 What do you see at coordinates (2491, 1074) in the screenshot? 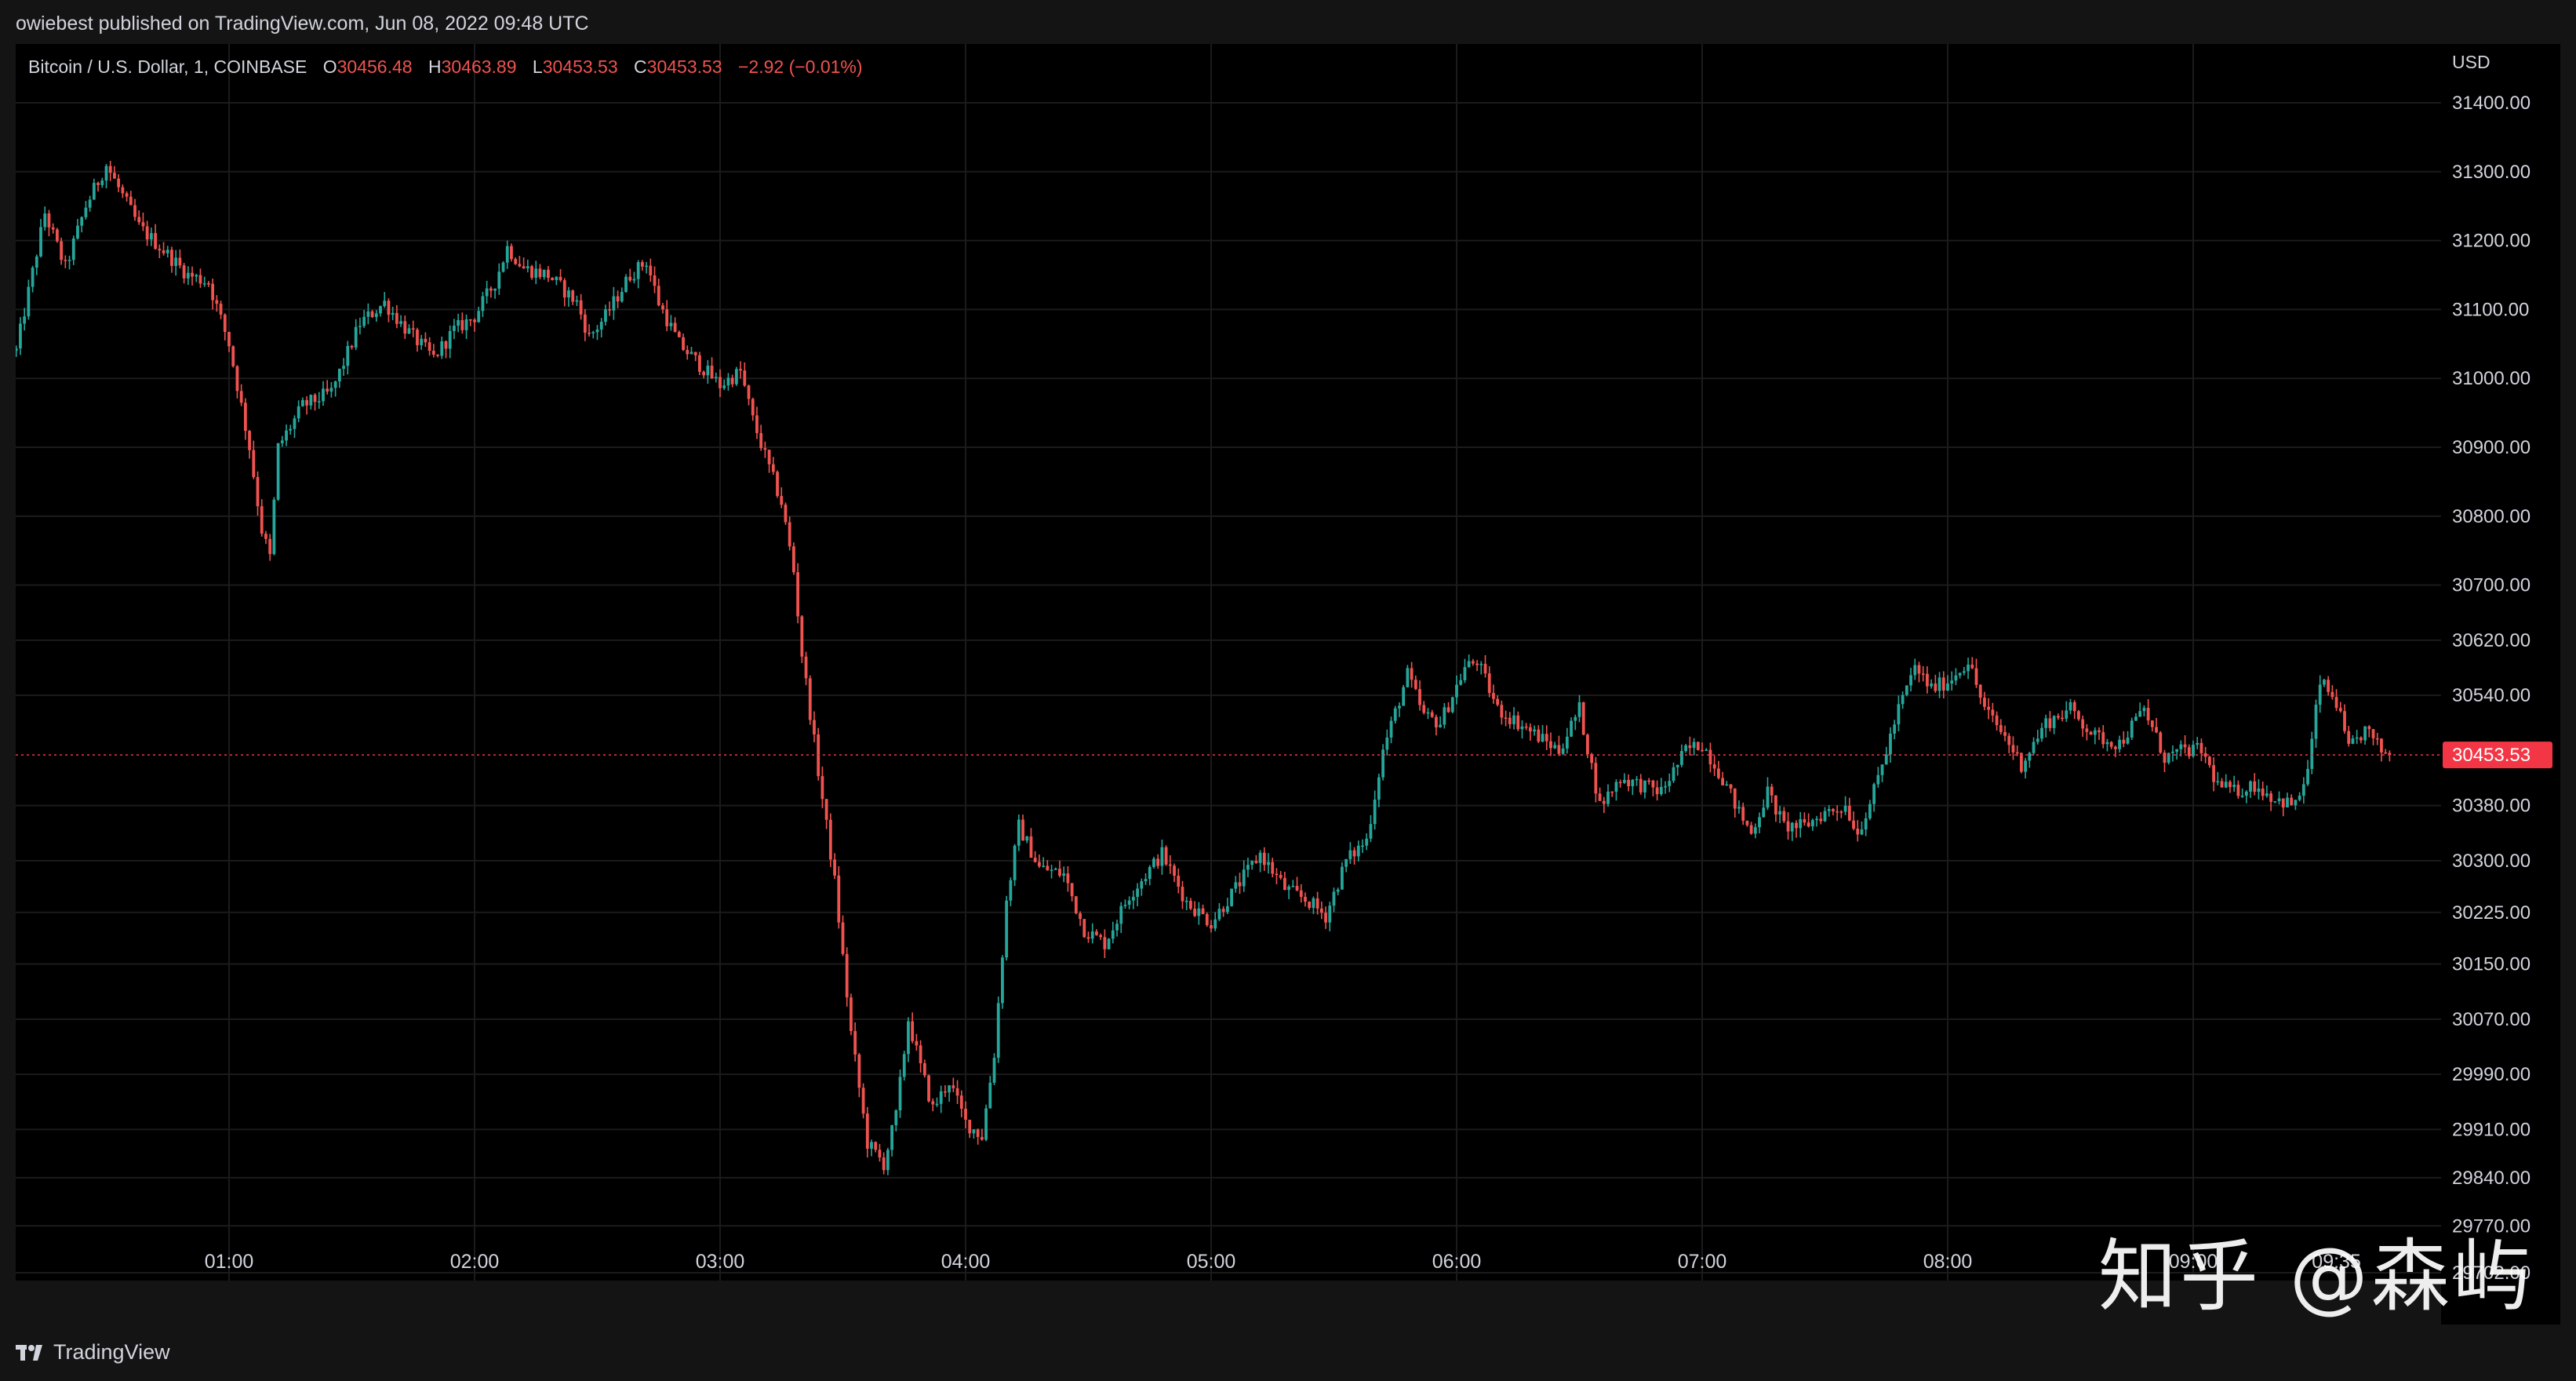
I see `y-tick-label: 29990.00` at bounding box center [2491, 1074].